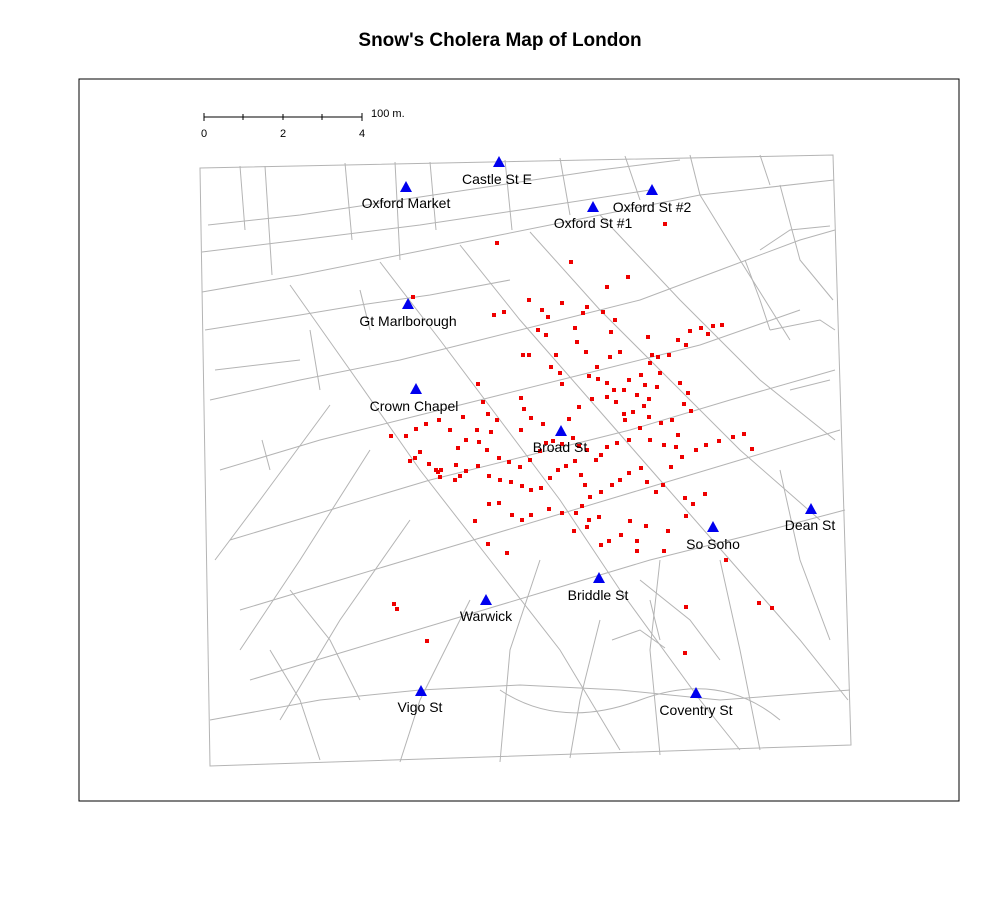 This screenshot has height=900, width=1000. I want to click on pump-label: Castle St E, so click(497, 179).